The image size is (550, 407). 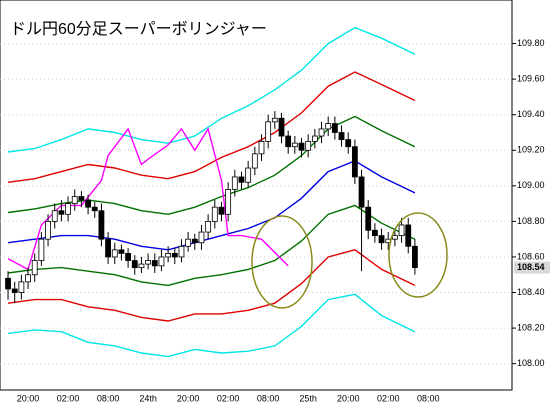 What do you see at coordinates (531, 221) in the screenshot?
I see `y-tick-label: 108.80` at bounding box center [531, 221].